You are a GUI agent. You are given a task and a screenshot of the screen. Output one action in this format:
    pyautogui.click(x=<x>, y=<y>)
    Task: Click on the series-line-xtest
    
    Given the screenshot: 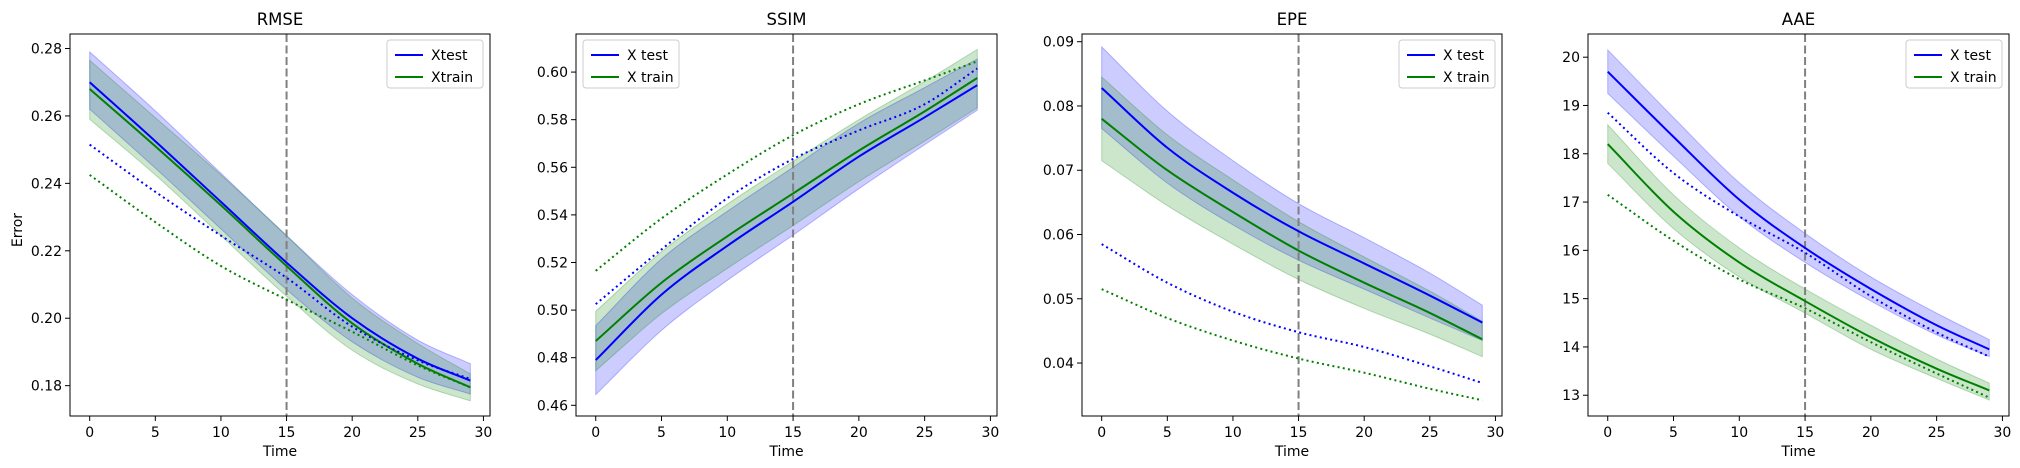 What is the action you would take?
    pyautogui.click(x=280, y=231)
    